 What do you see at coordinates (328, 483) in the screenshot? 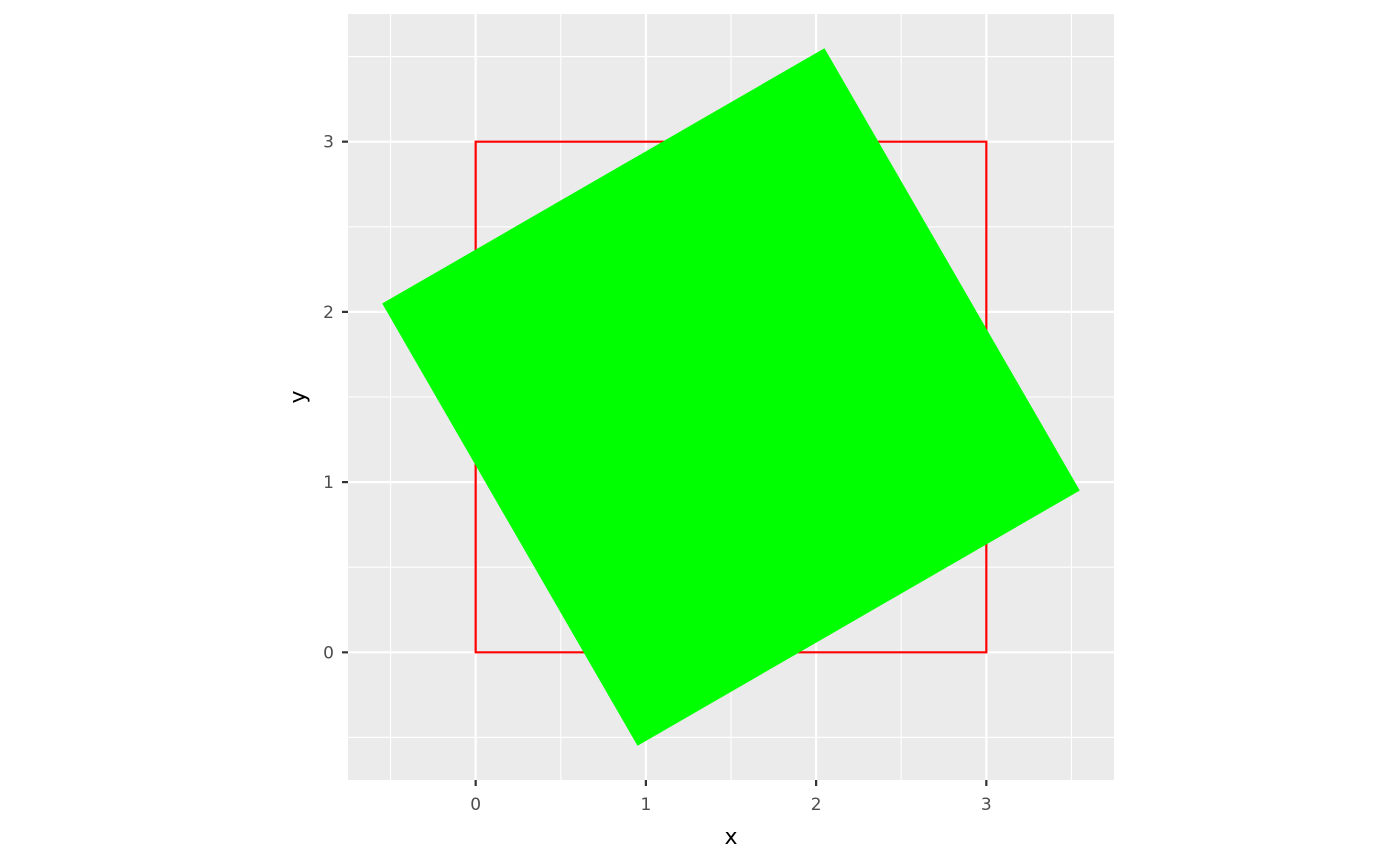
I see `y-tick-label: 1` at bounding box center [328, 483].